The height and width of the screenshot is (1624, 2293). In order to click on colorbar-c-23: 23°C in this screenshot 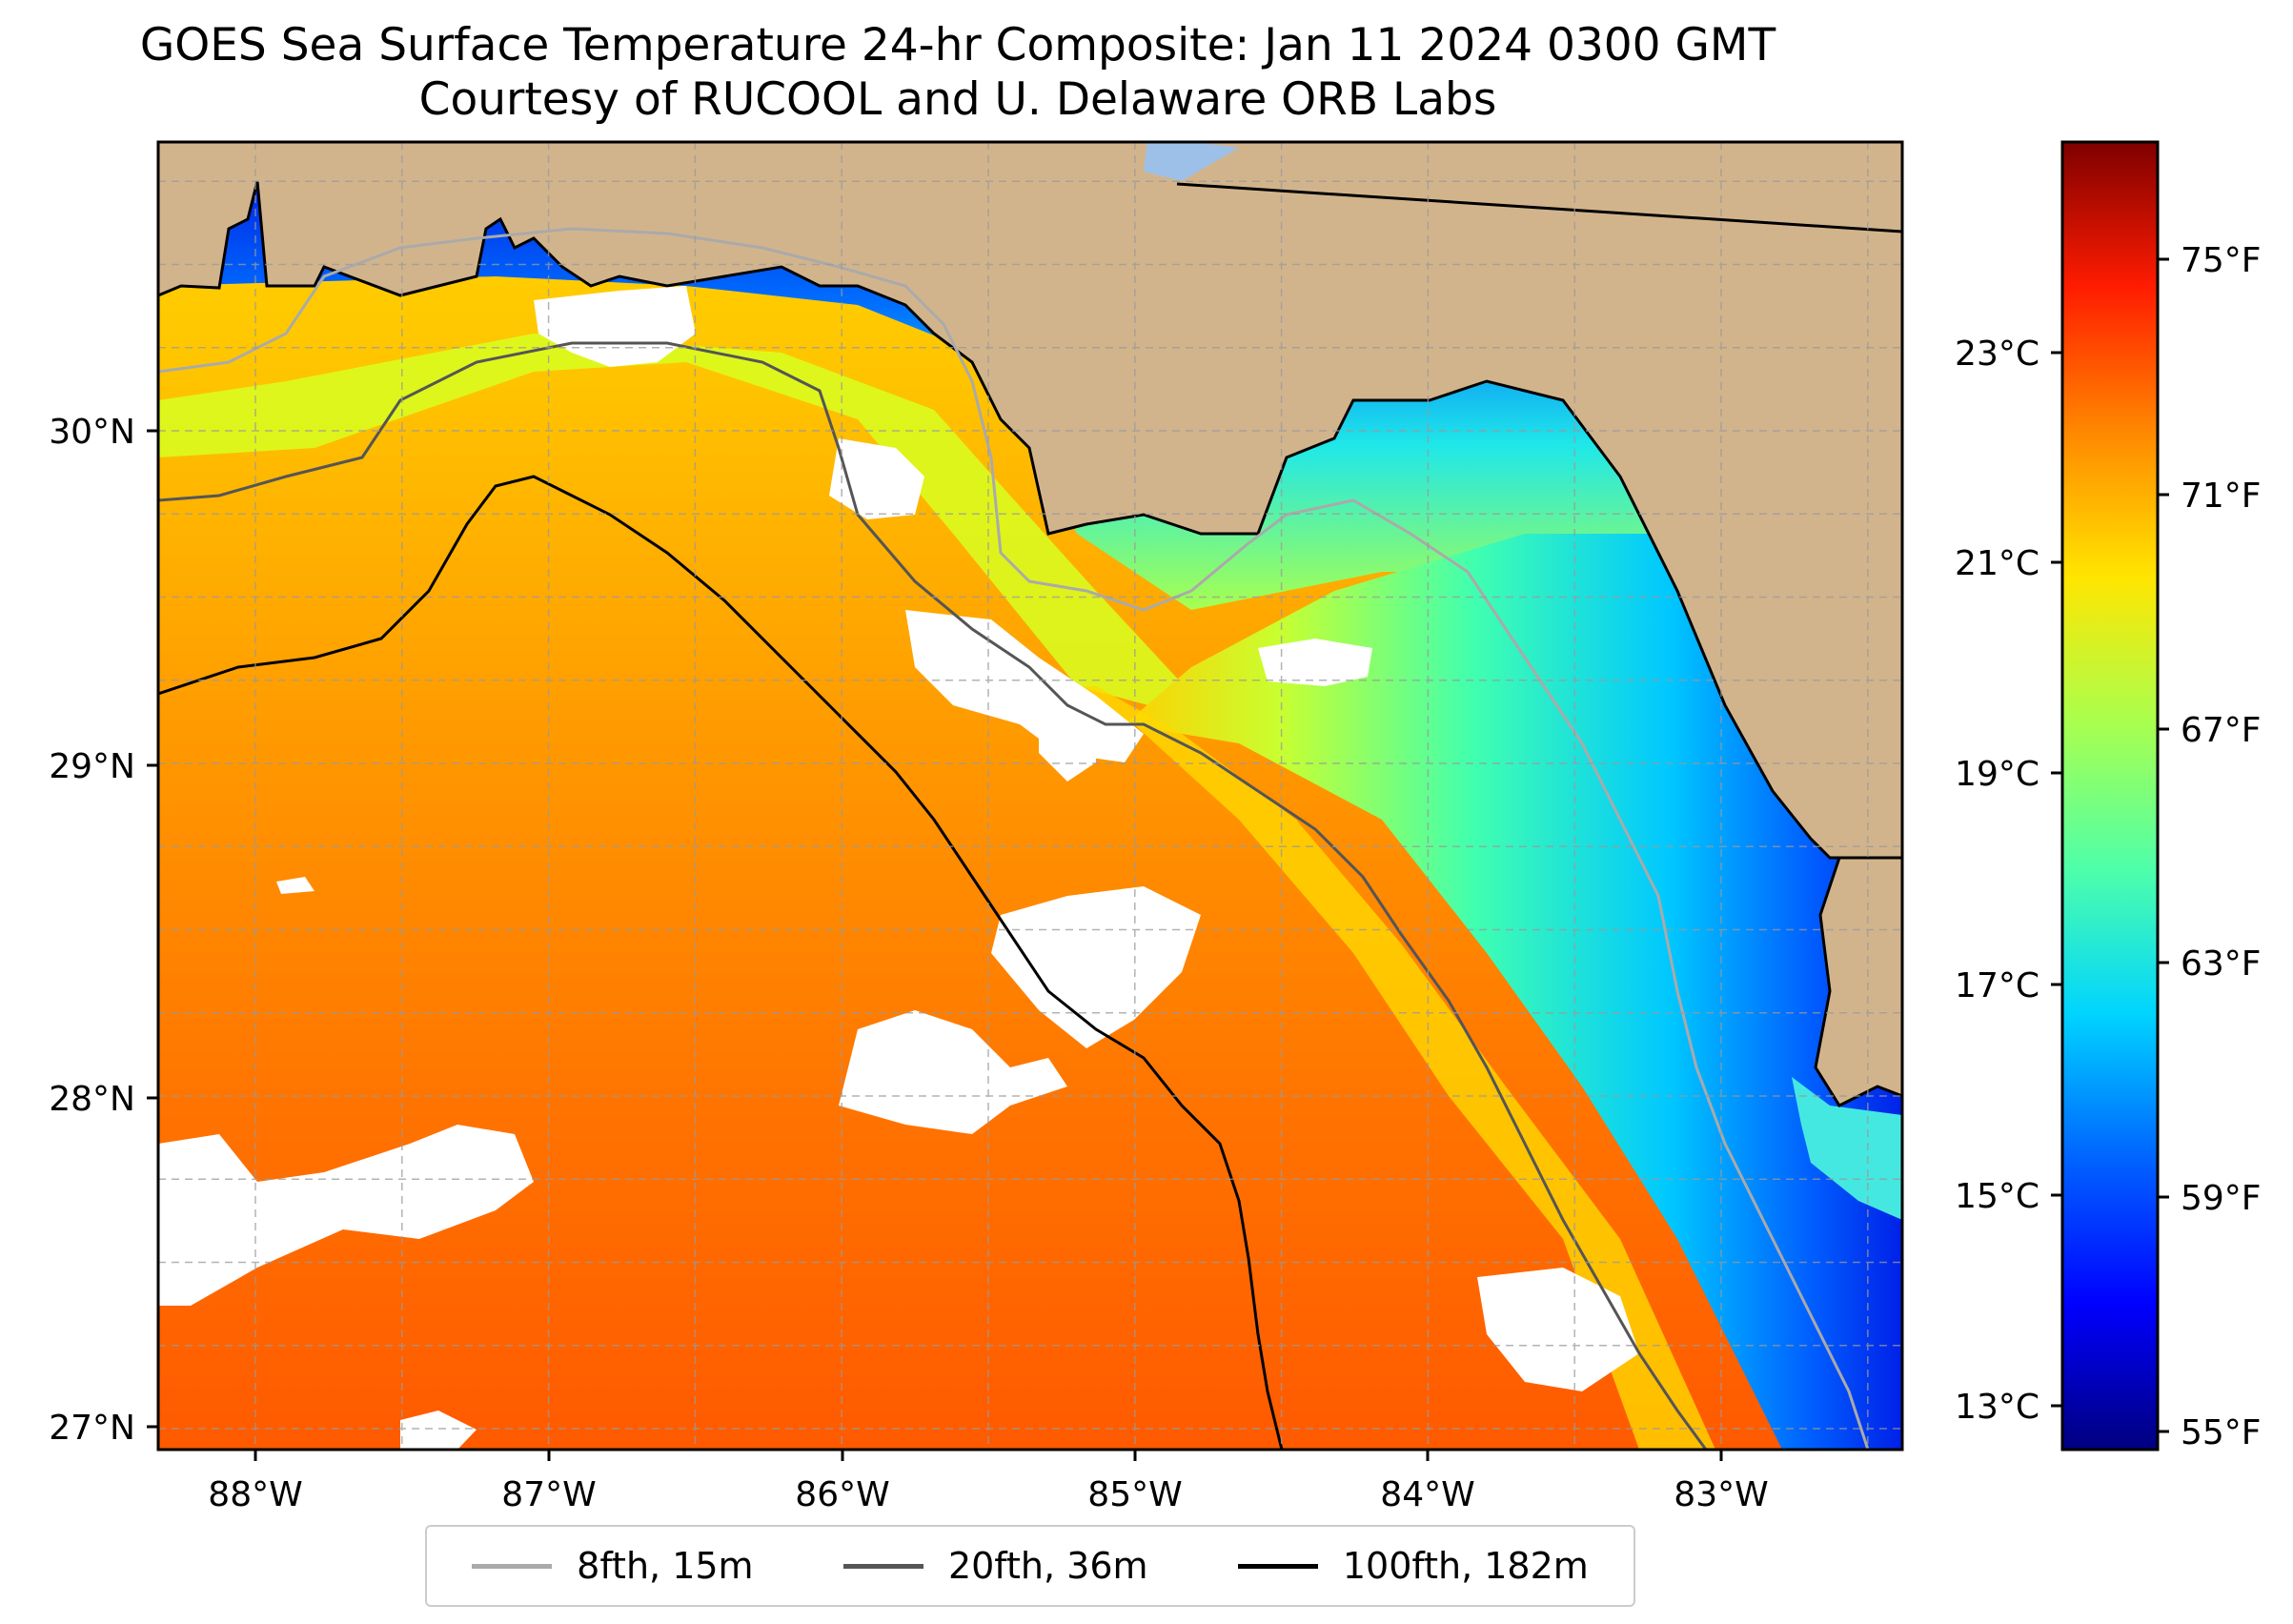, I will do `click(1997, 354)`.